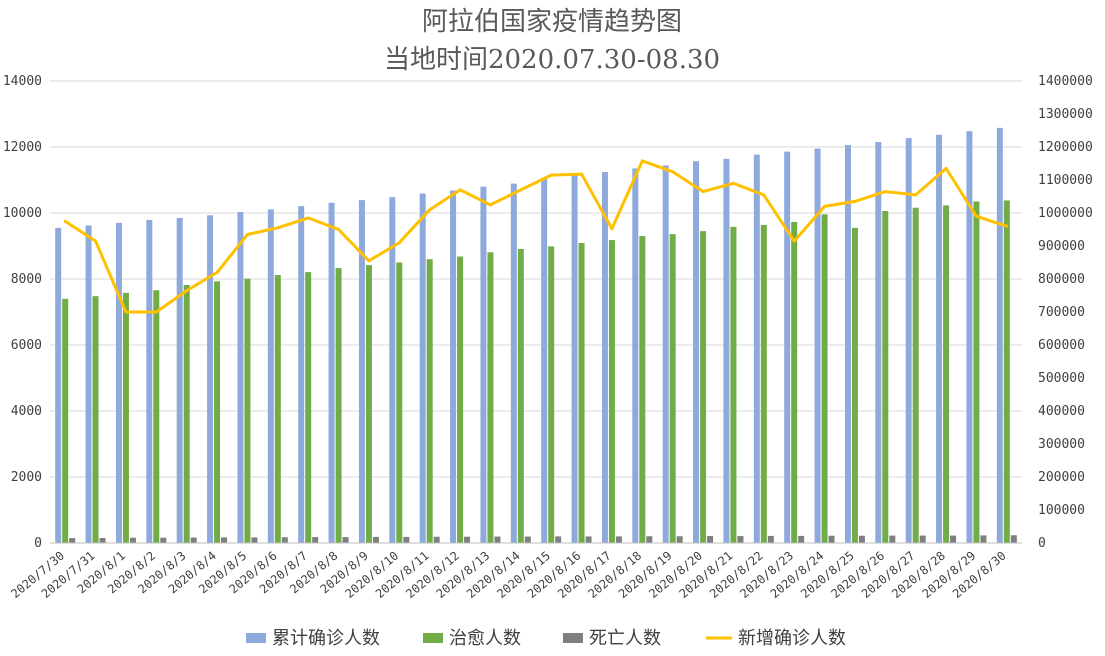 This screenshot has height=656, width=1105. Describe the element at coordinates (625, 638) in the screenshot. I see `legend-label: 死亡人数` at that location.